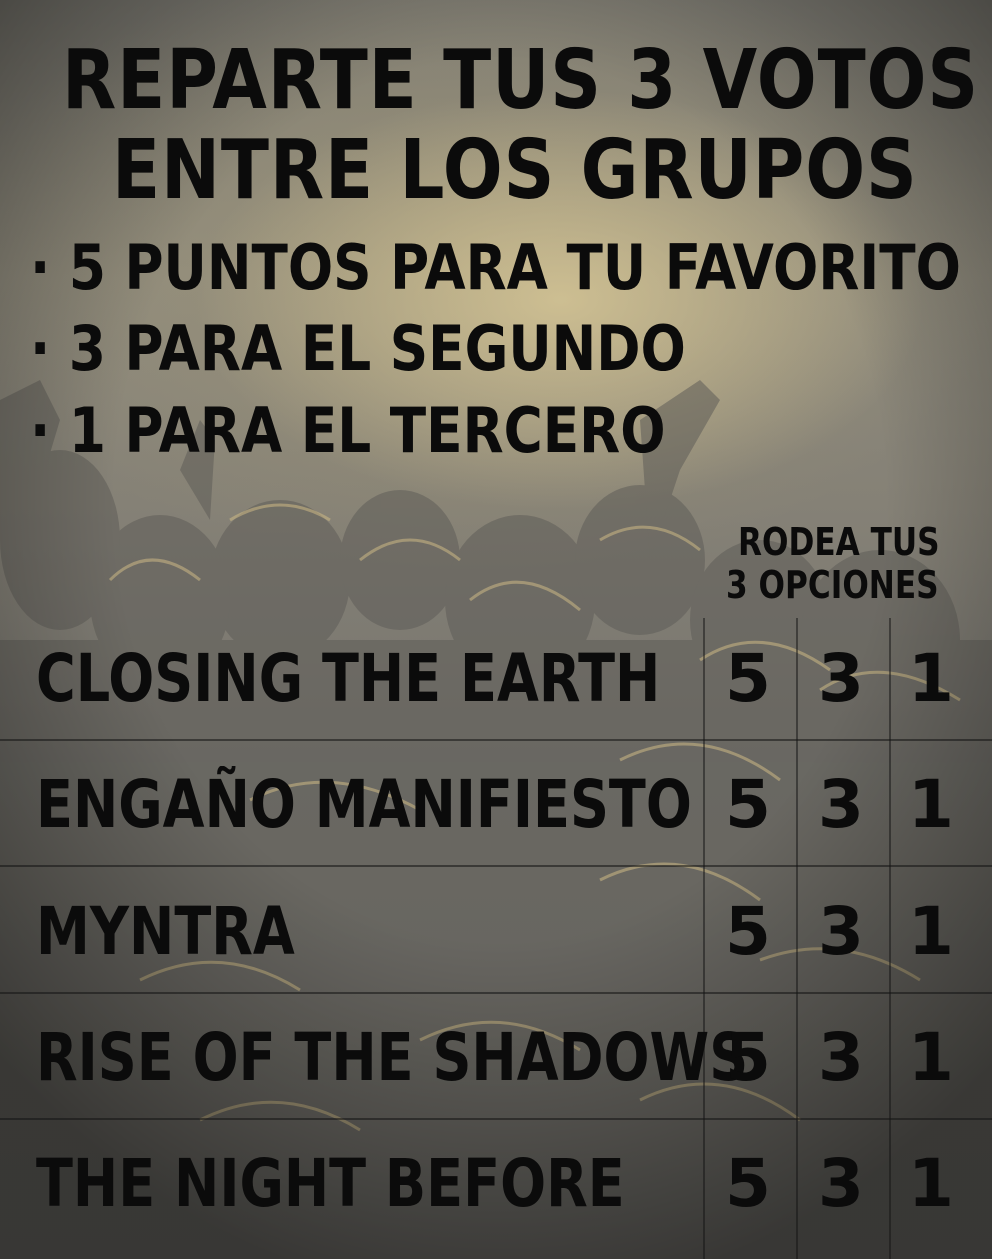  I want to click on band-name: ENGAÑO MANIFIESTO, so click(364, 804).